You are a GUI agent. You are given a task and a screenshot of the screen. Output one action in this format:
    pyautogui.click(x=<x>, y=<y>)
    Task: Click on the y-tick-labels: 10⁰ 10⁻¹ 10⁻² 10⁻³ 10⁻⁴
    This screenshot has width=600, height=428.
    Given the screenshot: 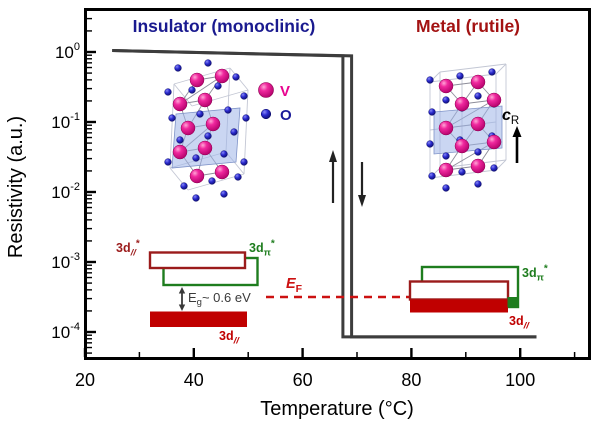 What is the action you would take?
    pyautogui.click(x=65, y=191)
    